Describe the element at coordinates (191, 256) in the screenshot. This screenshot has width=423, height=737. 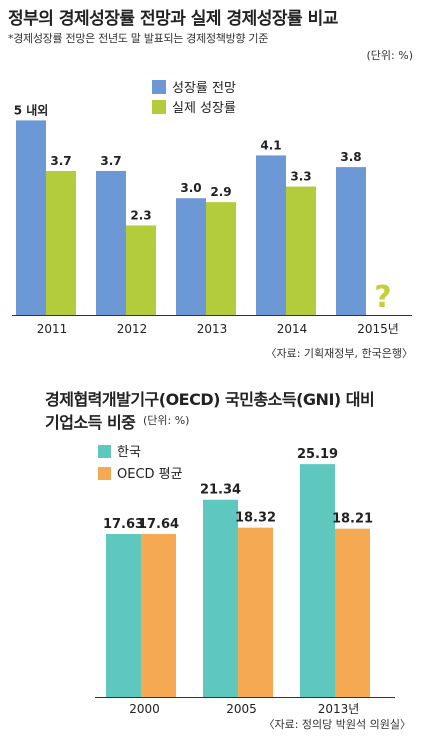
I see `chart1-bar-성장률-전망-2013` at that location.